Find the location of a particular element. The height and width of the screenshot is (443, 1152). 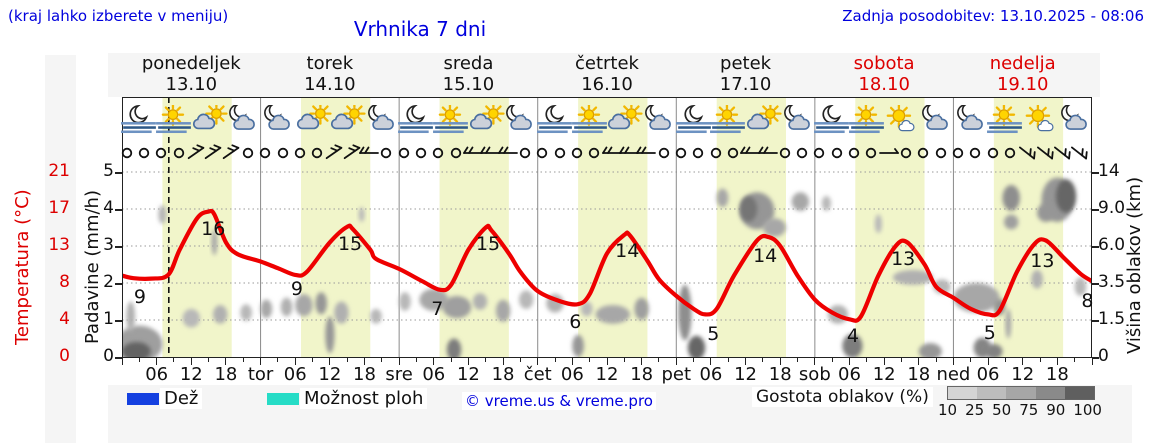

temp-tick: 4 is located at coordinates (64, 319).